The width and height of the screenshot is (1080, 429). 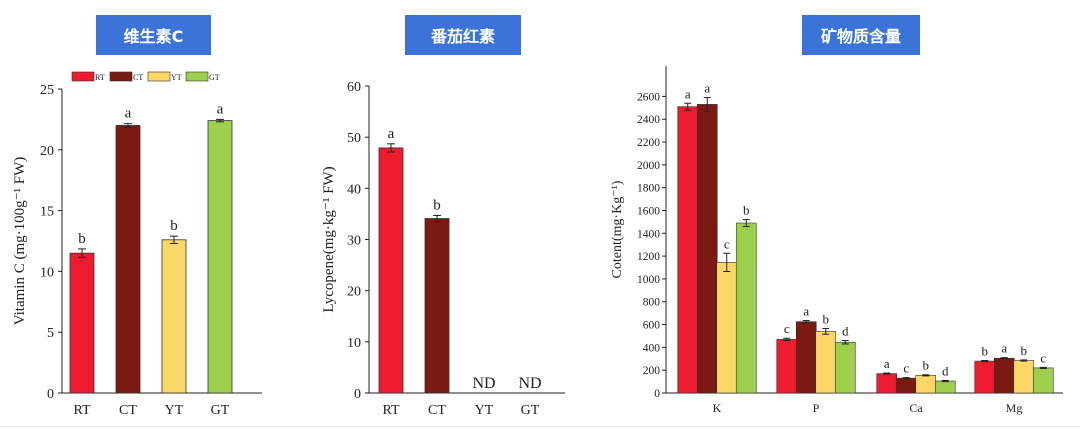 What do you see at coordinates (354, 138) in the screenshot?
I see `y-tick-label: 50` at bounding box center [354, 138].